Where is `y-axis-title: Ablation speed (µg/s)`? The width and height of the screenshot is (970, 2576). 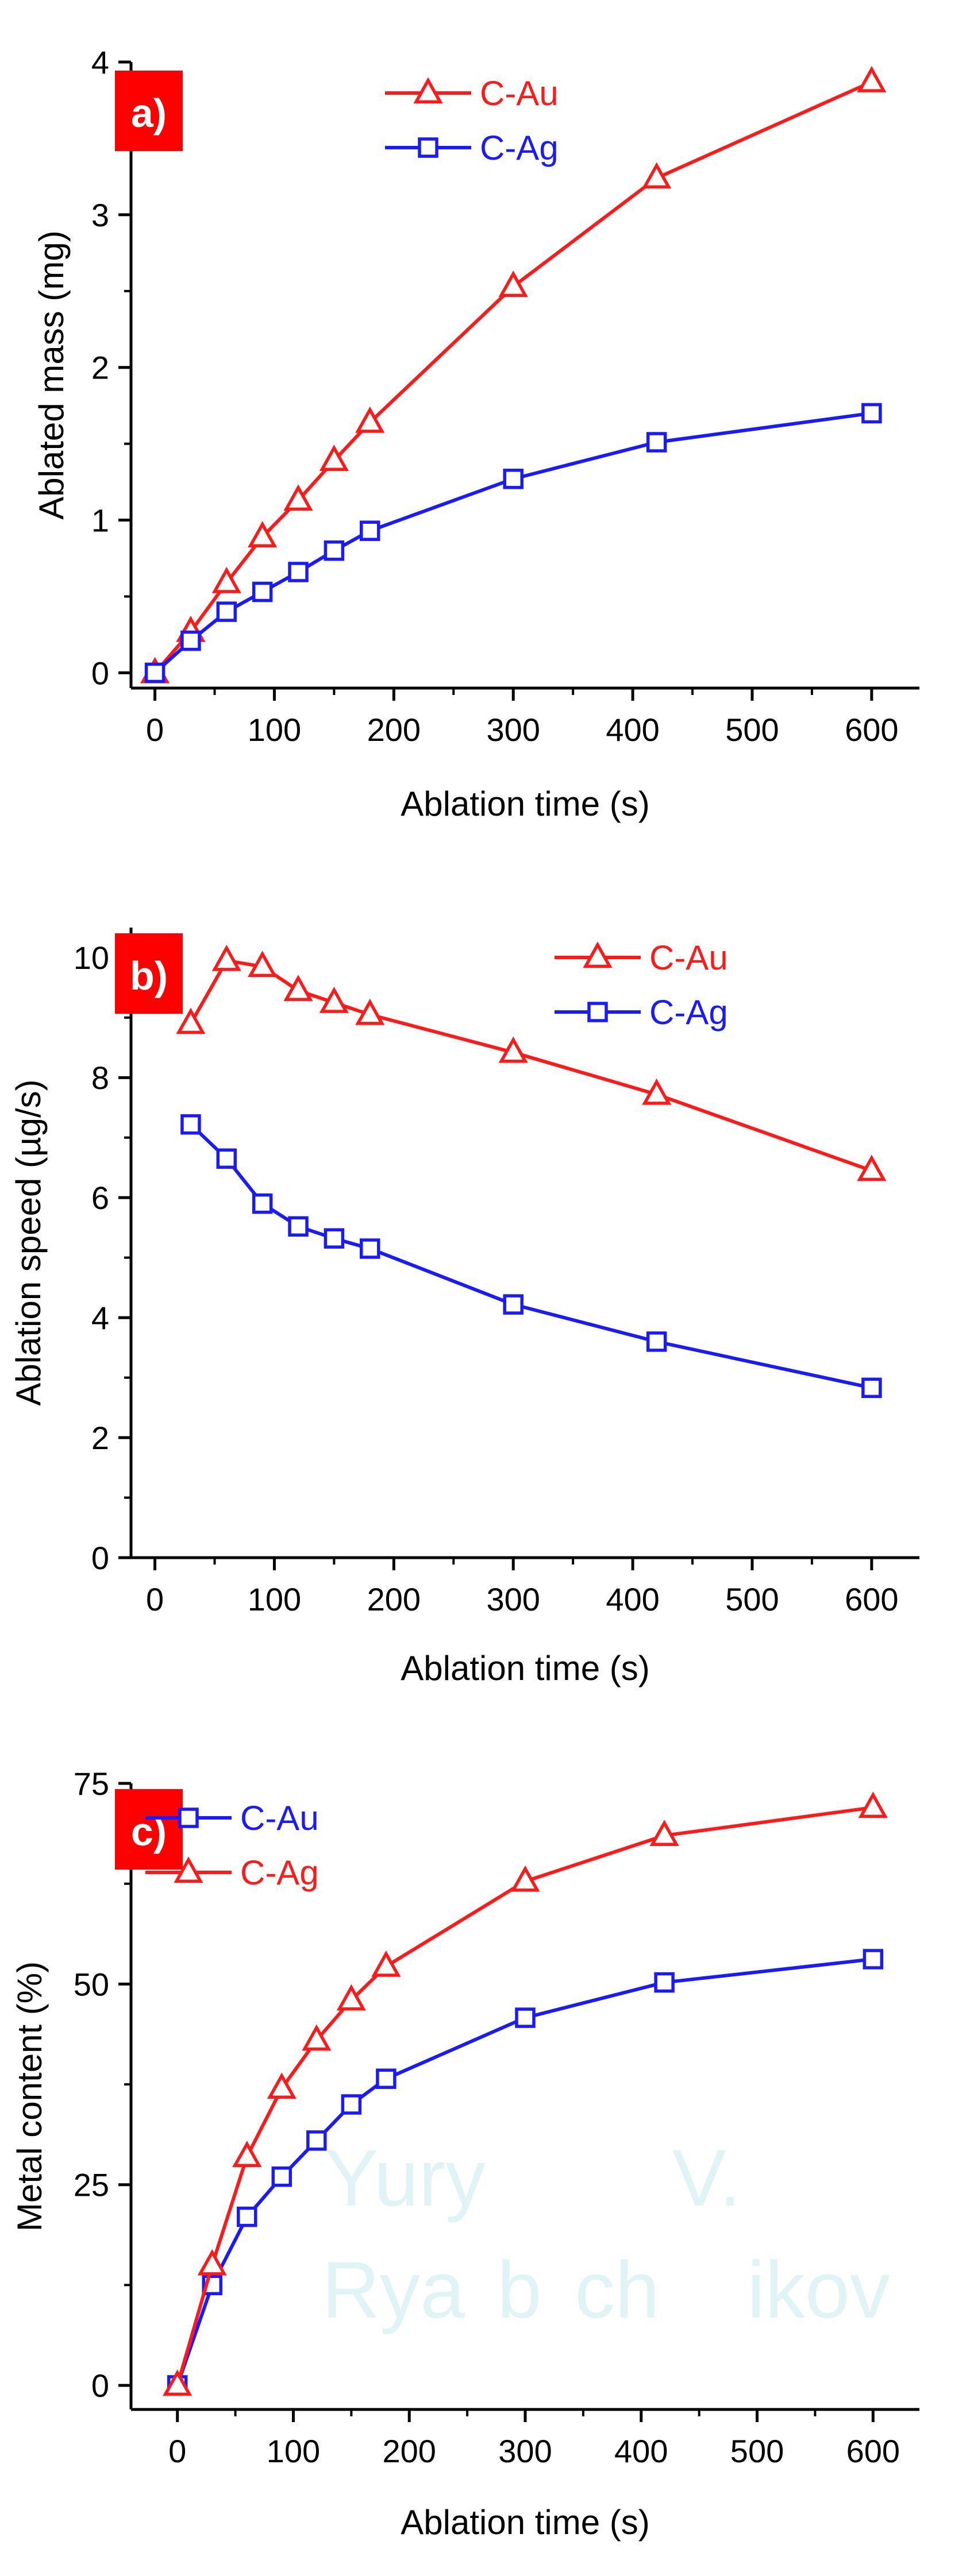 y-axis-title: Ablation speed (µg/s) is located at coordinates (28, 1242).